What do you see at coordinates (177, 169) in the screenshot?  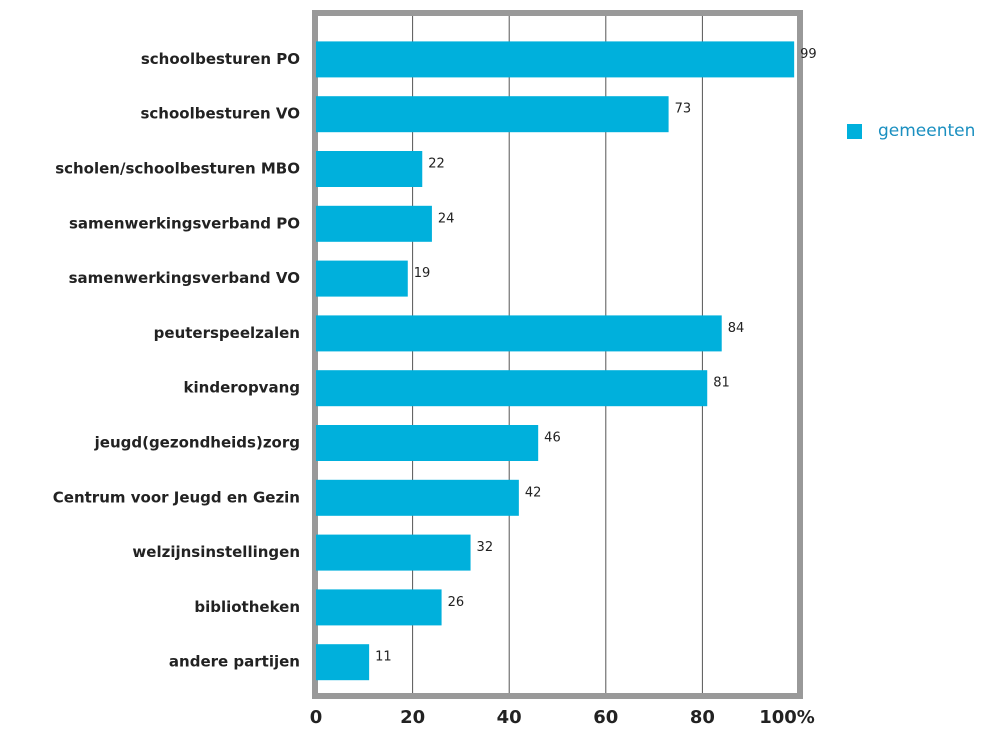 I see `y-tick-label: scholen/schoolbesturen MBO` at bounding box center [177, 169].